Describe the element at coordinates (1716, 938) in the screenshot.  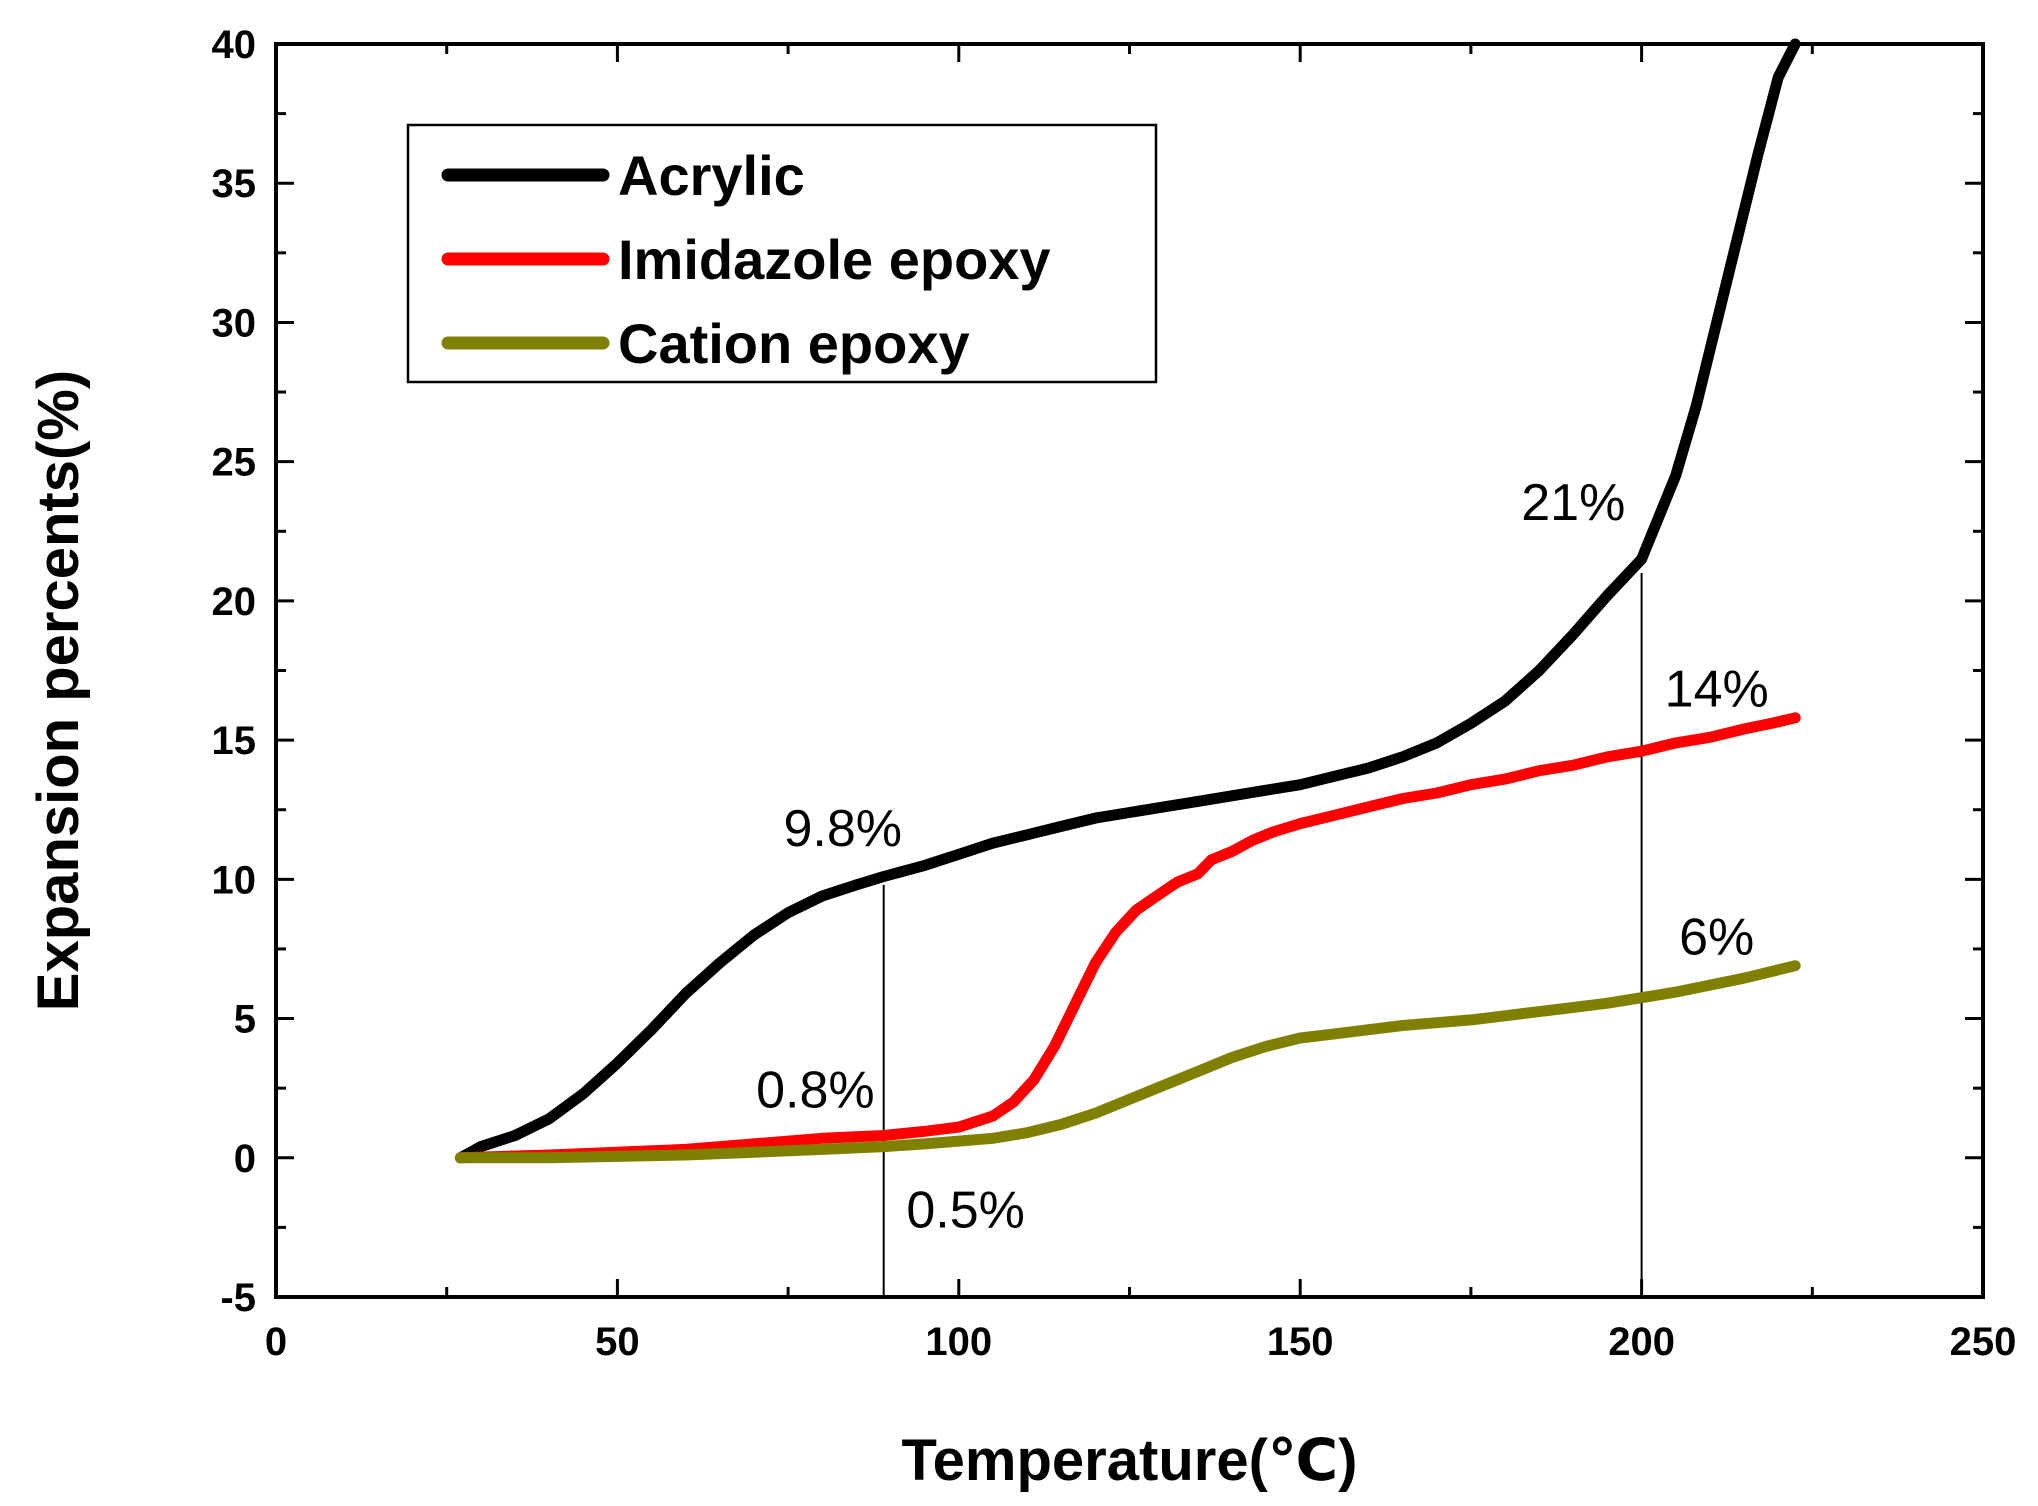
I see `annotation-label: 6%` at that location.